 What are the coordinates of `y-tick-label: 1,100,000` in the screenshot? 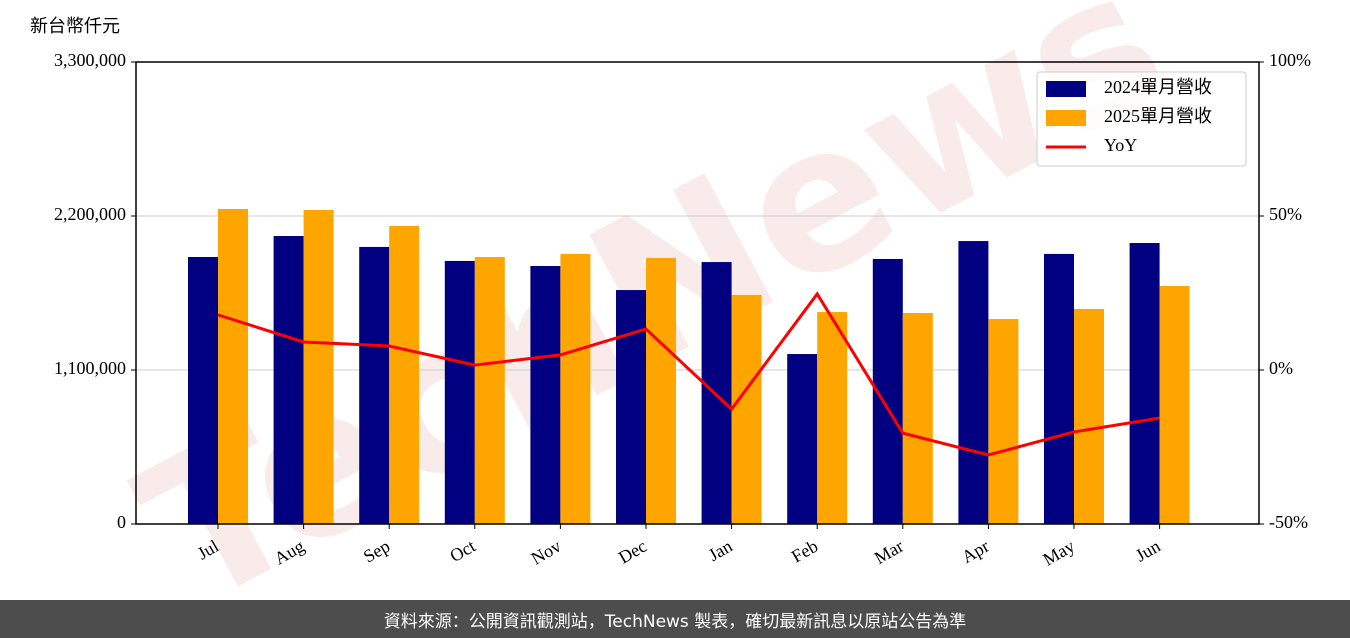 It's located at (90, 368).